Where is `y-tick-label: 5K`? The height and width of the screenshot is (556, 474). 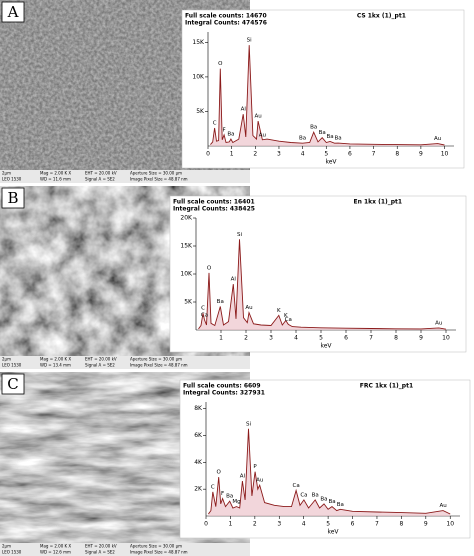 y-tick-label: 5K is located at coordinates (200, 111).